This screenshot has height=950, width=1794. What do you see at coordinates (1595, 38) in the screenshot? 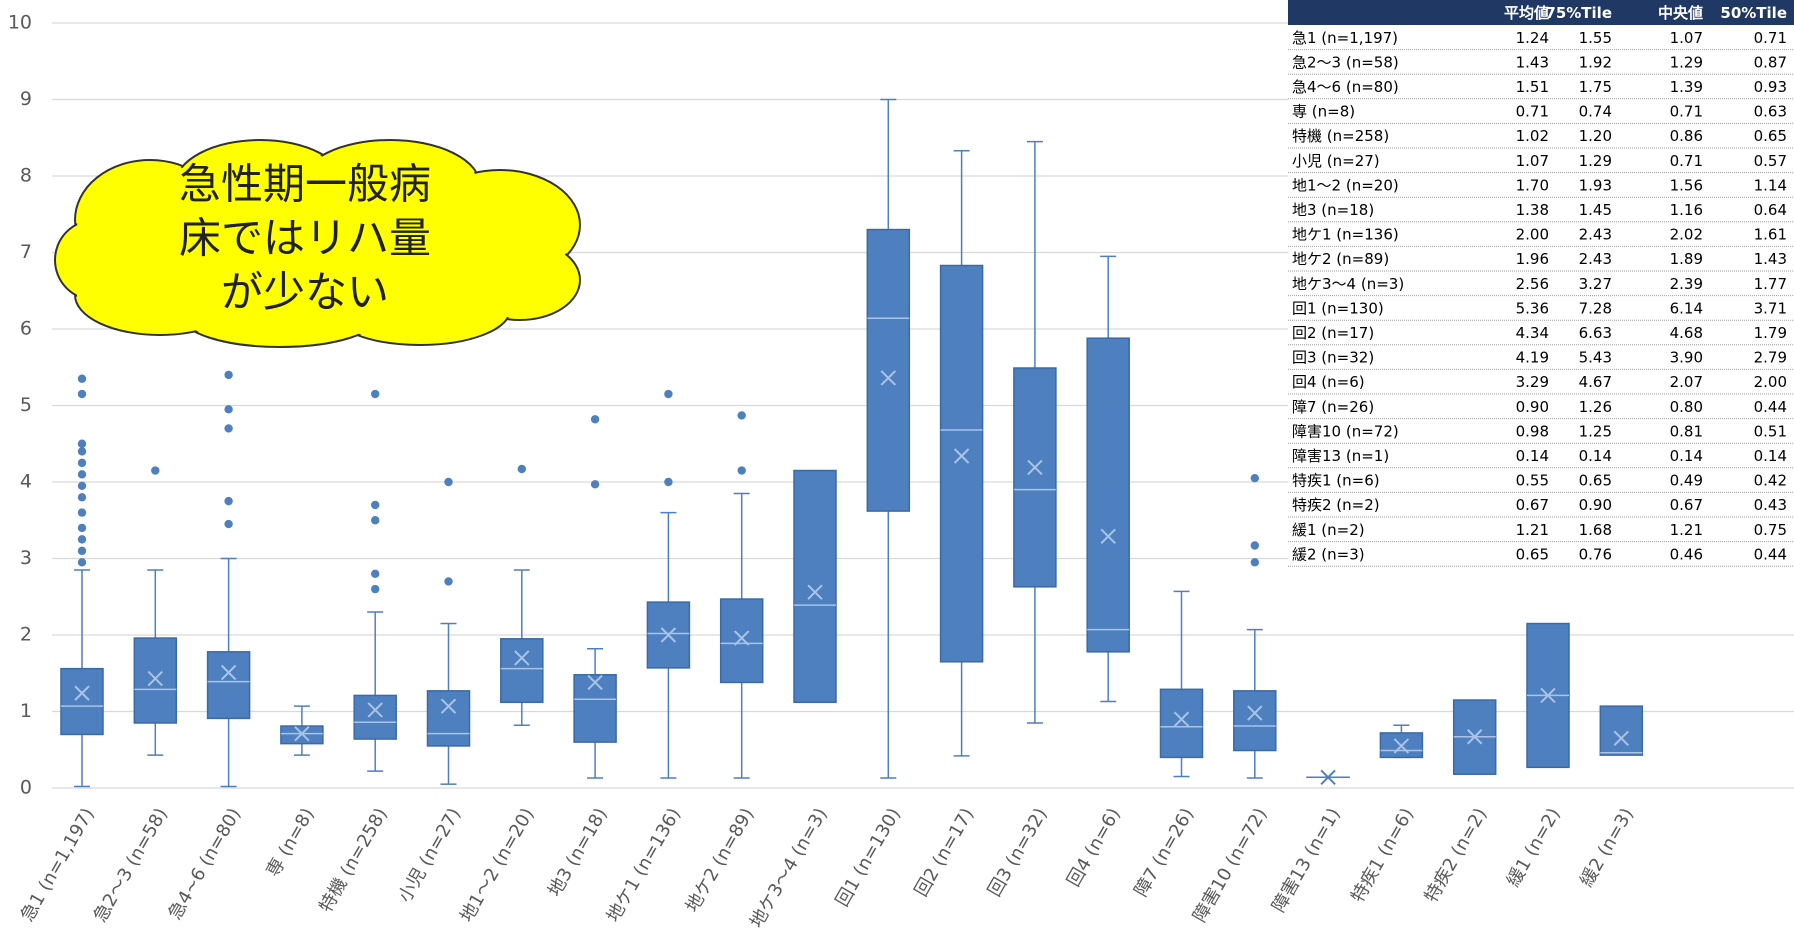
I see `table-cell: 1.55` at bounding box center [1595, 38].